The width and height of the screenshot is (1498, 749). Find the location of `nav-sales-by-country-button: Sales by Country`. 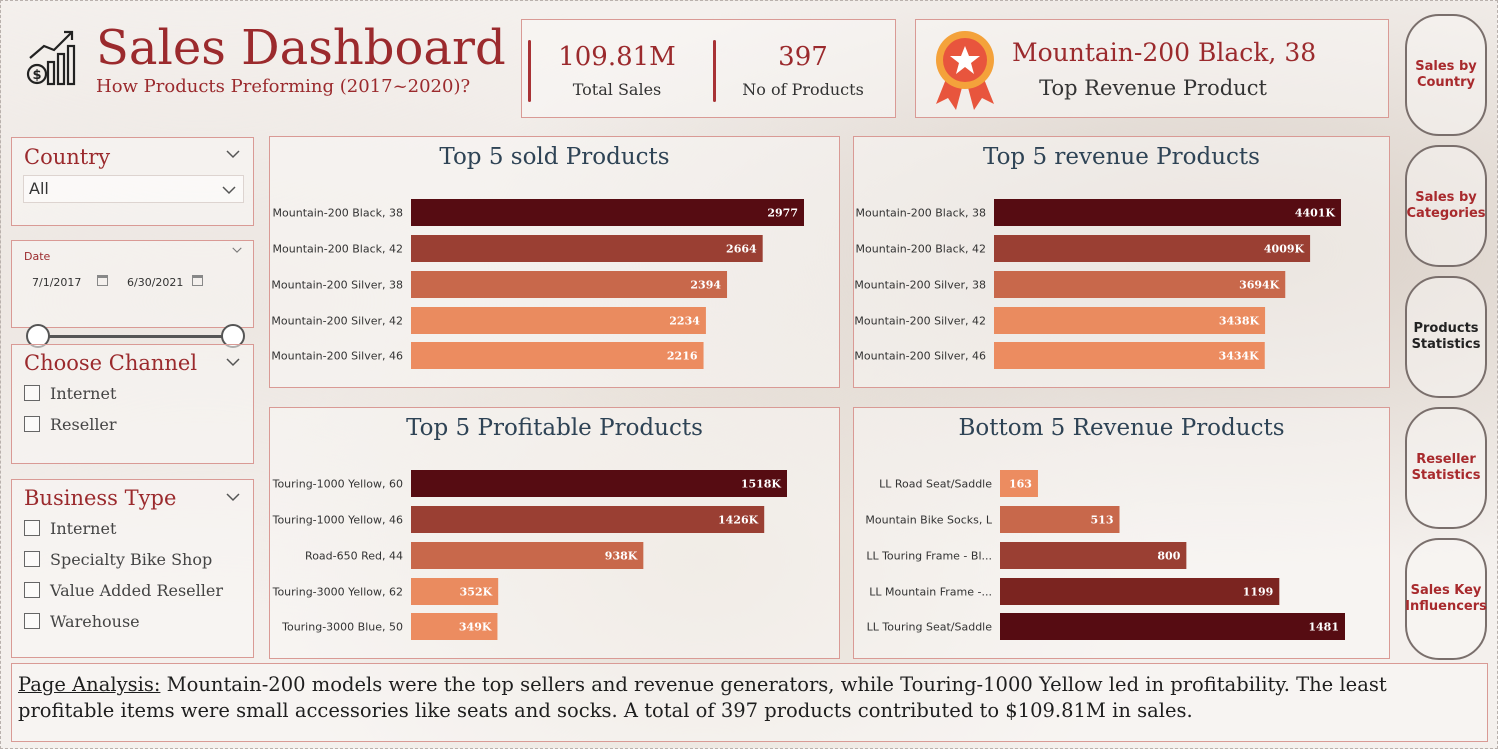

nav-sales-by-country-button: Sales by Country is located at coordinates (1446, 75).